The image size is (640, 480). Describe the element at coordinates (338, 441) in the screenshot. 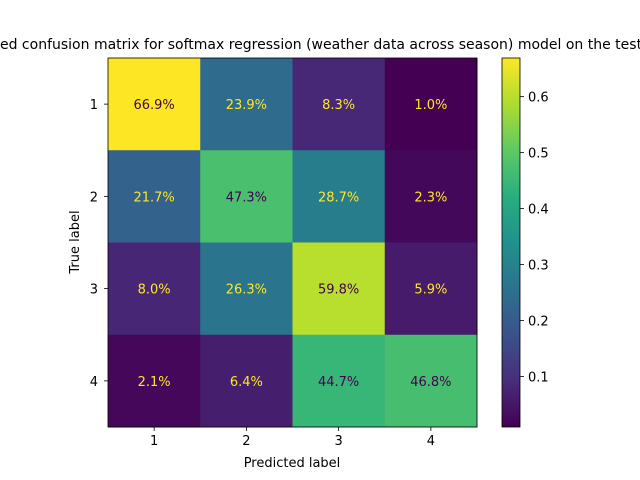

I see `x-tick-label: 3` at that location.